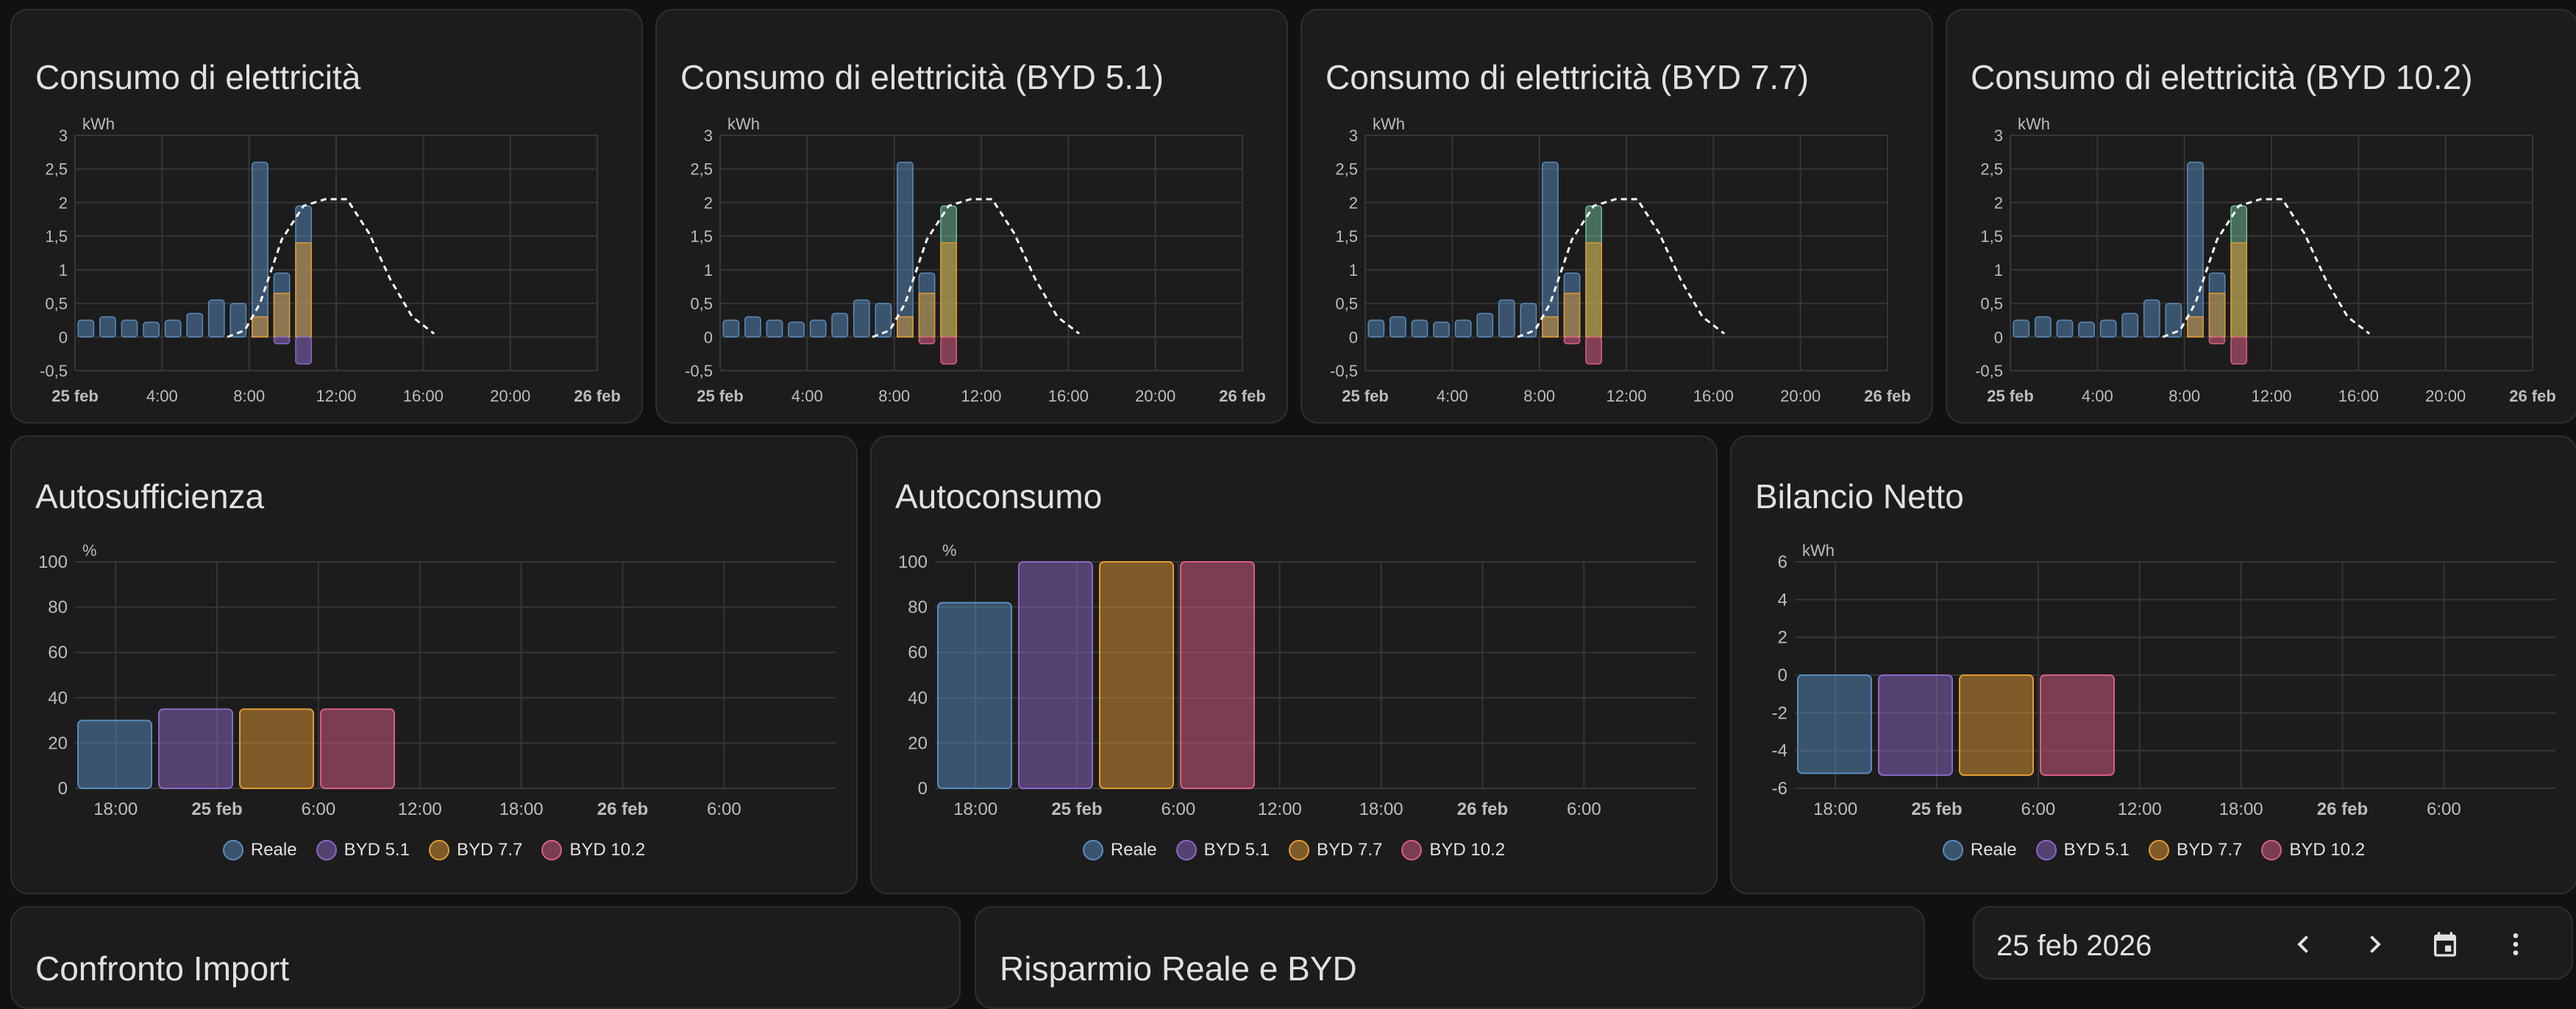  Describe the element at coordinates (999, 496) in the screenshot. I see `card-title: Autoconsumo` at that location.